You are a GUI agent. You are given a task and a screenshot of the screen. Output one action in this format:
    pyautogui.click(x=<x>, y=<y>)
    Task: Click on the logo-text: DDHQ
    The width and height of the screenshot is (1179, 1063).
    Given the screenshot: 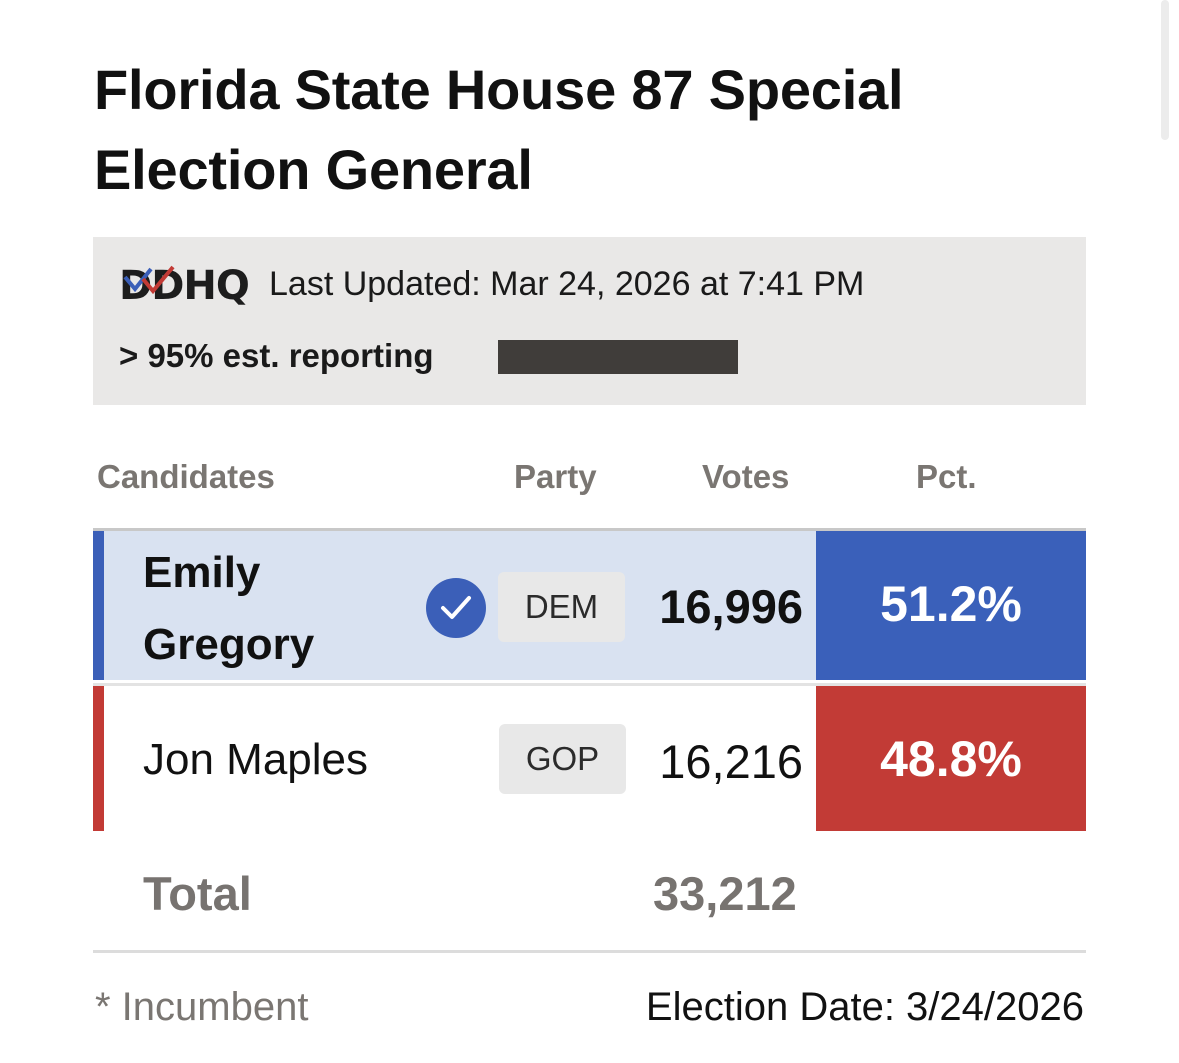 What is the action you would take?
    pyautogui.click(x=184, y=286)
    